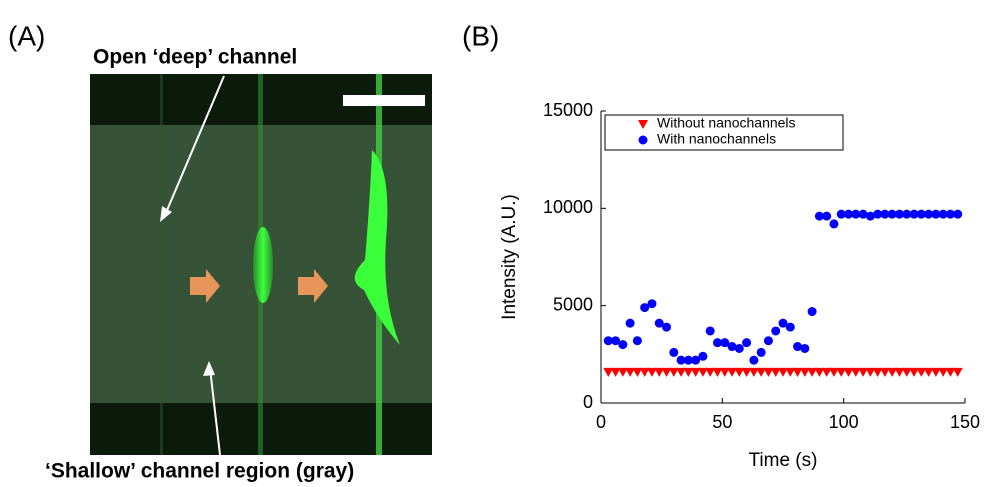 This screenshot has width=986, height=487. What do you see at coordinates (568, 110) in the screenshot?
I see `y-tick-label: 15000` at bounding box center [568, 110].